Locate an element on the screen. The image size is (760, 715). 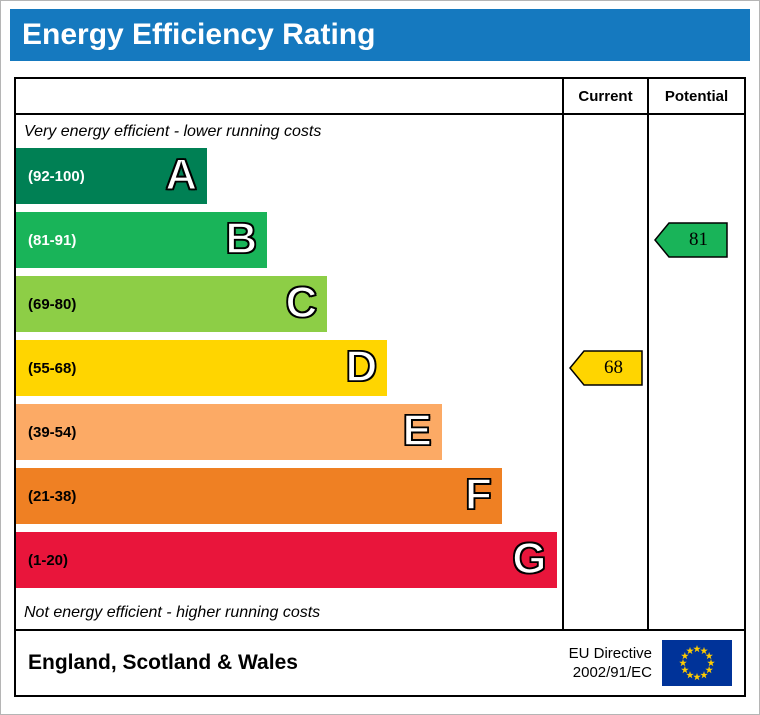
current-value: 68 is located at coordinates (613, 367).